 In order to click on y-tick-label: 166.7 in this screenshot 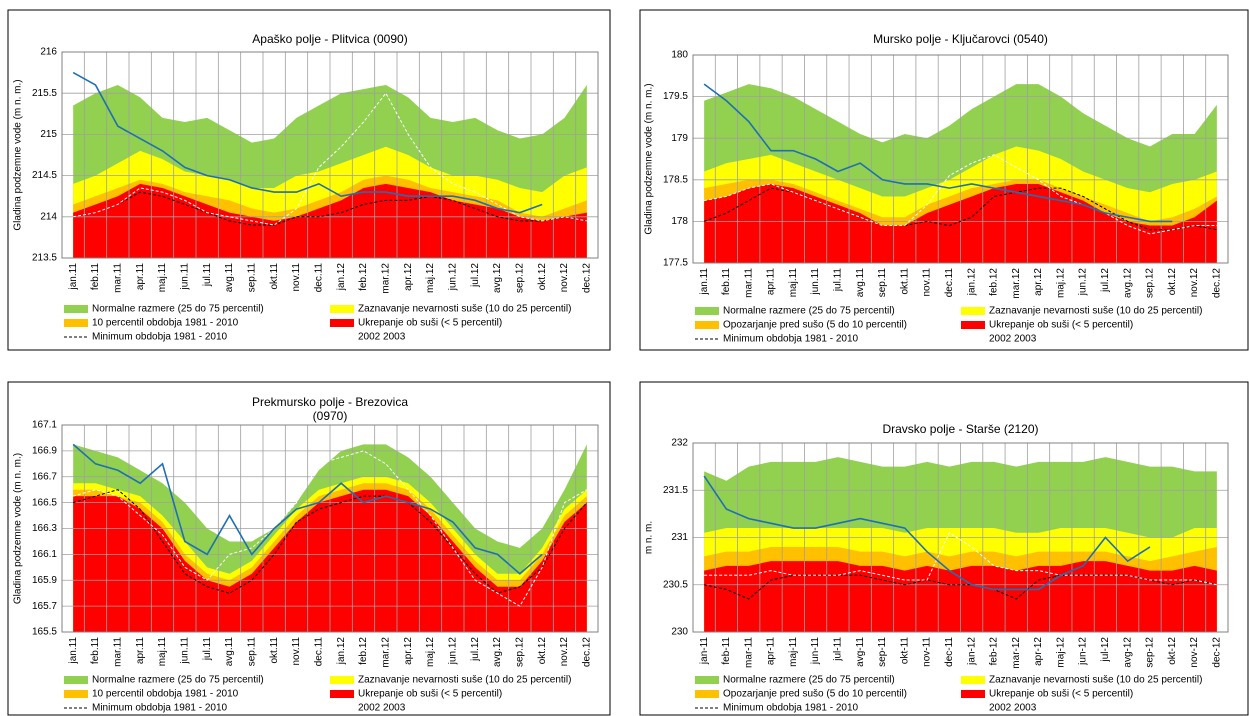, I will do `click(44, 476)`.